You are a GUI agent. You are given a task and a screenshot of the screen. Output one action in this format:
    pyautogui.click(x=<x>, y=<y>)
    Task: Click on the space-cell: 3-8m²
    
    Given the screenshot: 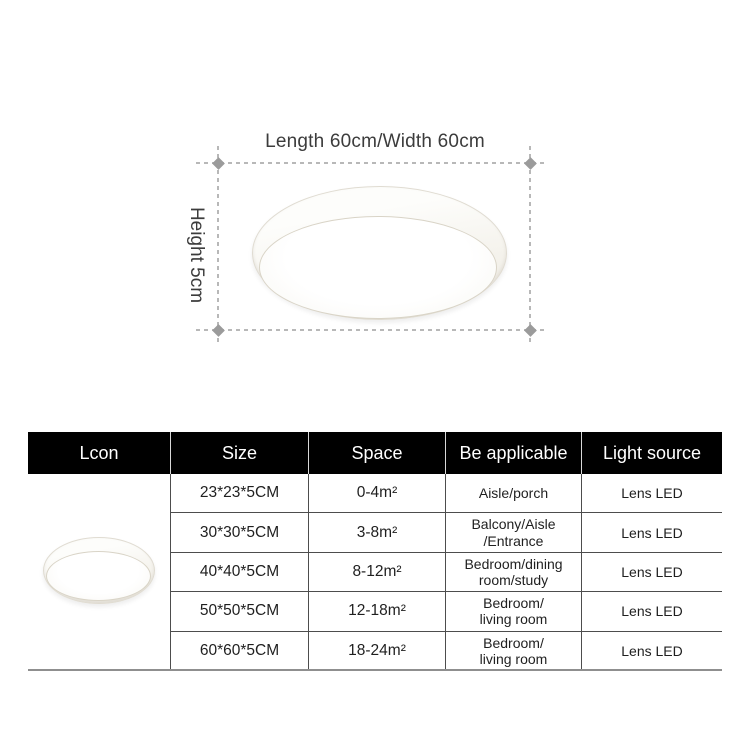 What is the action you would take?
    pyautogui.click(x=377, y=533)
    